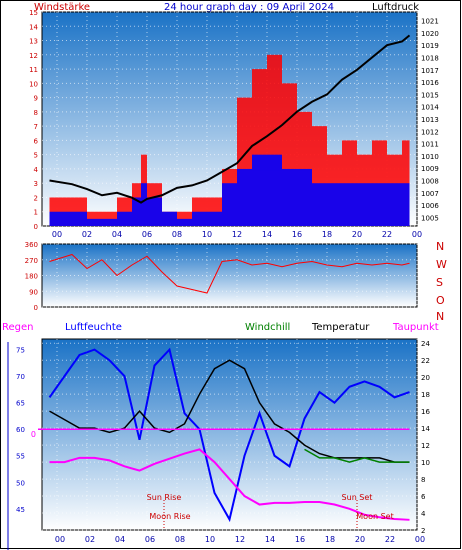 The width and height of the screenshot is (462, 550). Describe the element at coordinates (357, 234) in the screenshot. I see `time-tick-label: 20` at that location.